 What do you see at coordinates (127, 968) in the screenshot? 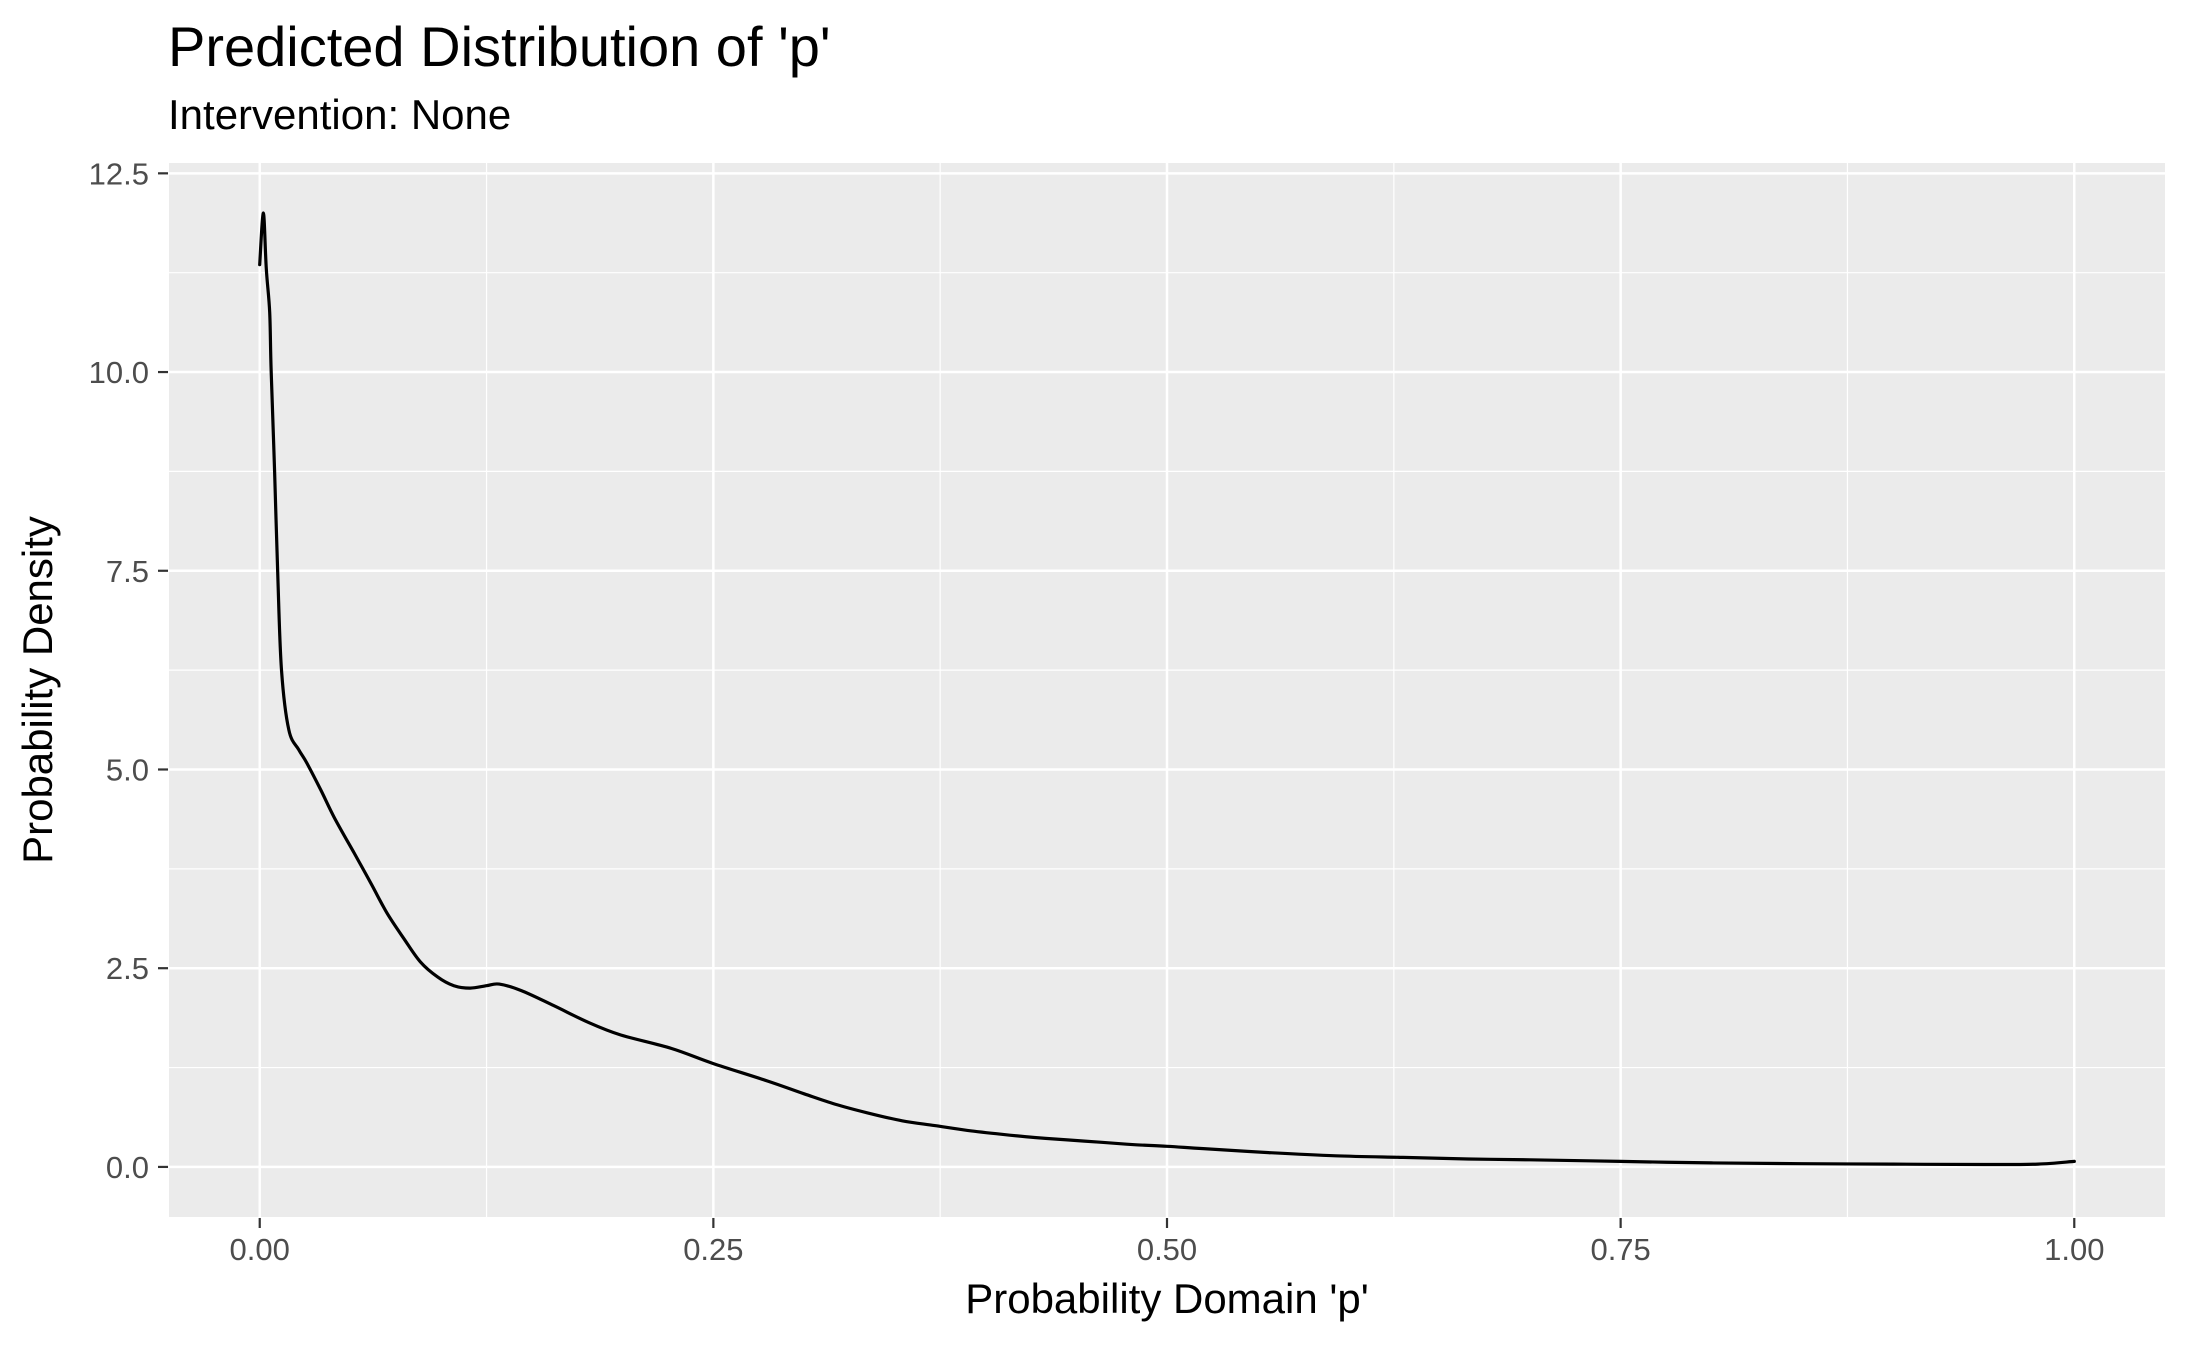
I see `y-tick-label: 2.5` at bounding box center [127, 968].